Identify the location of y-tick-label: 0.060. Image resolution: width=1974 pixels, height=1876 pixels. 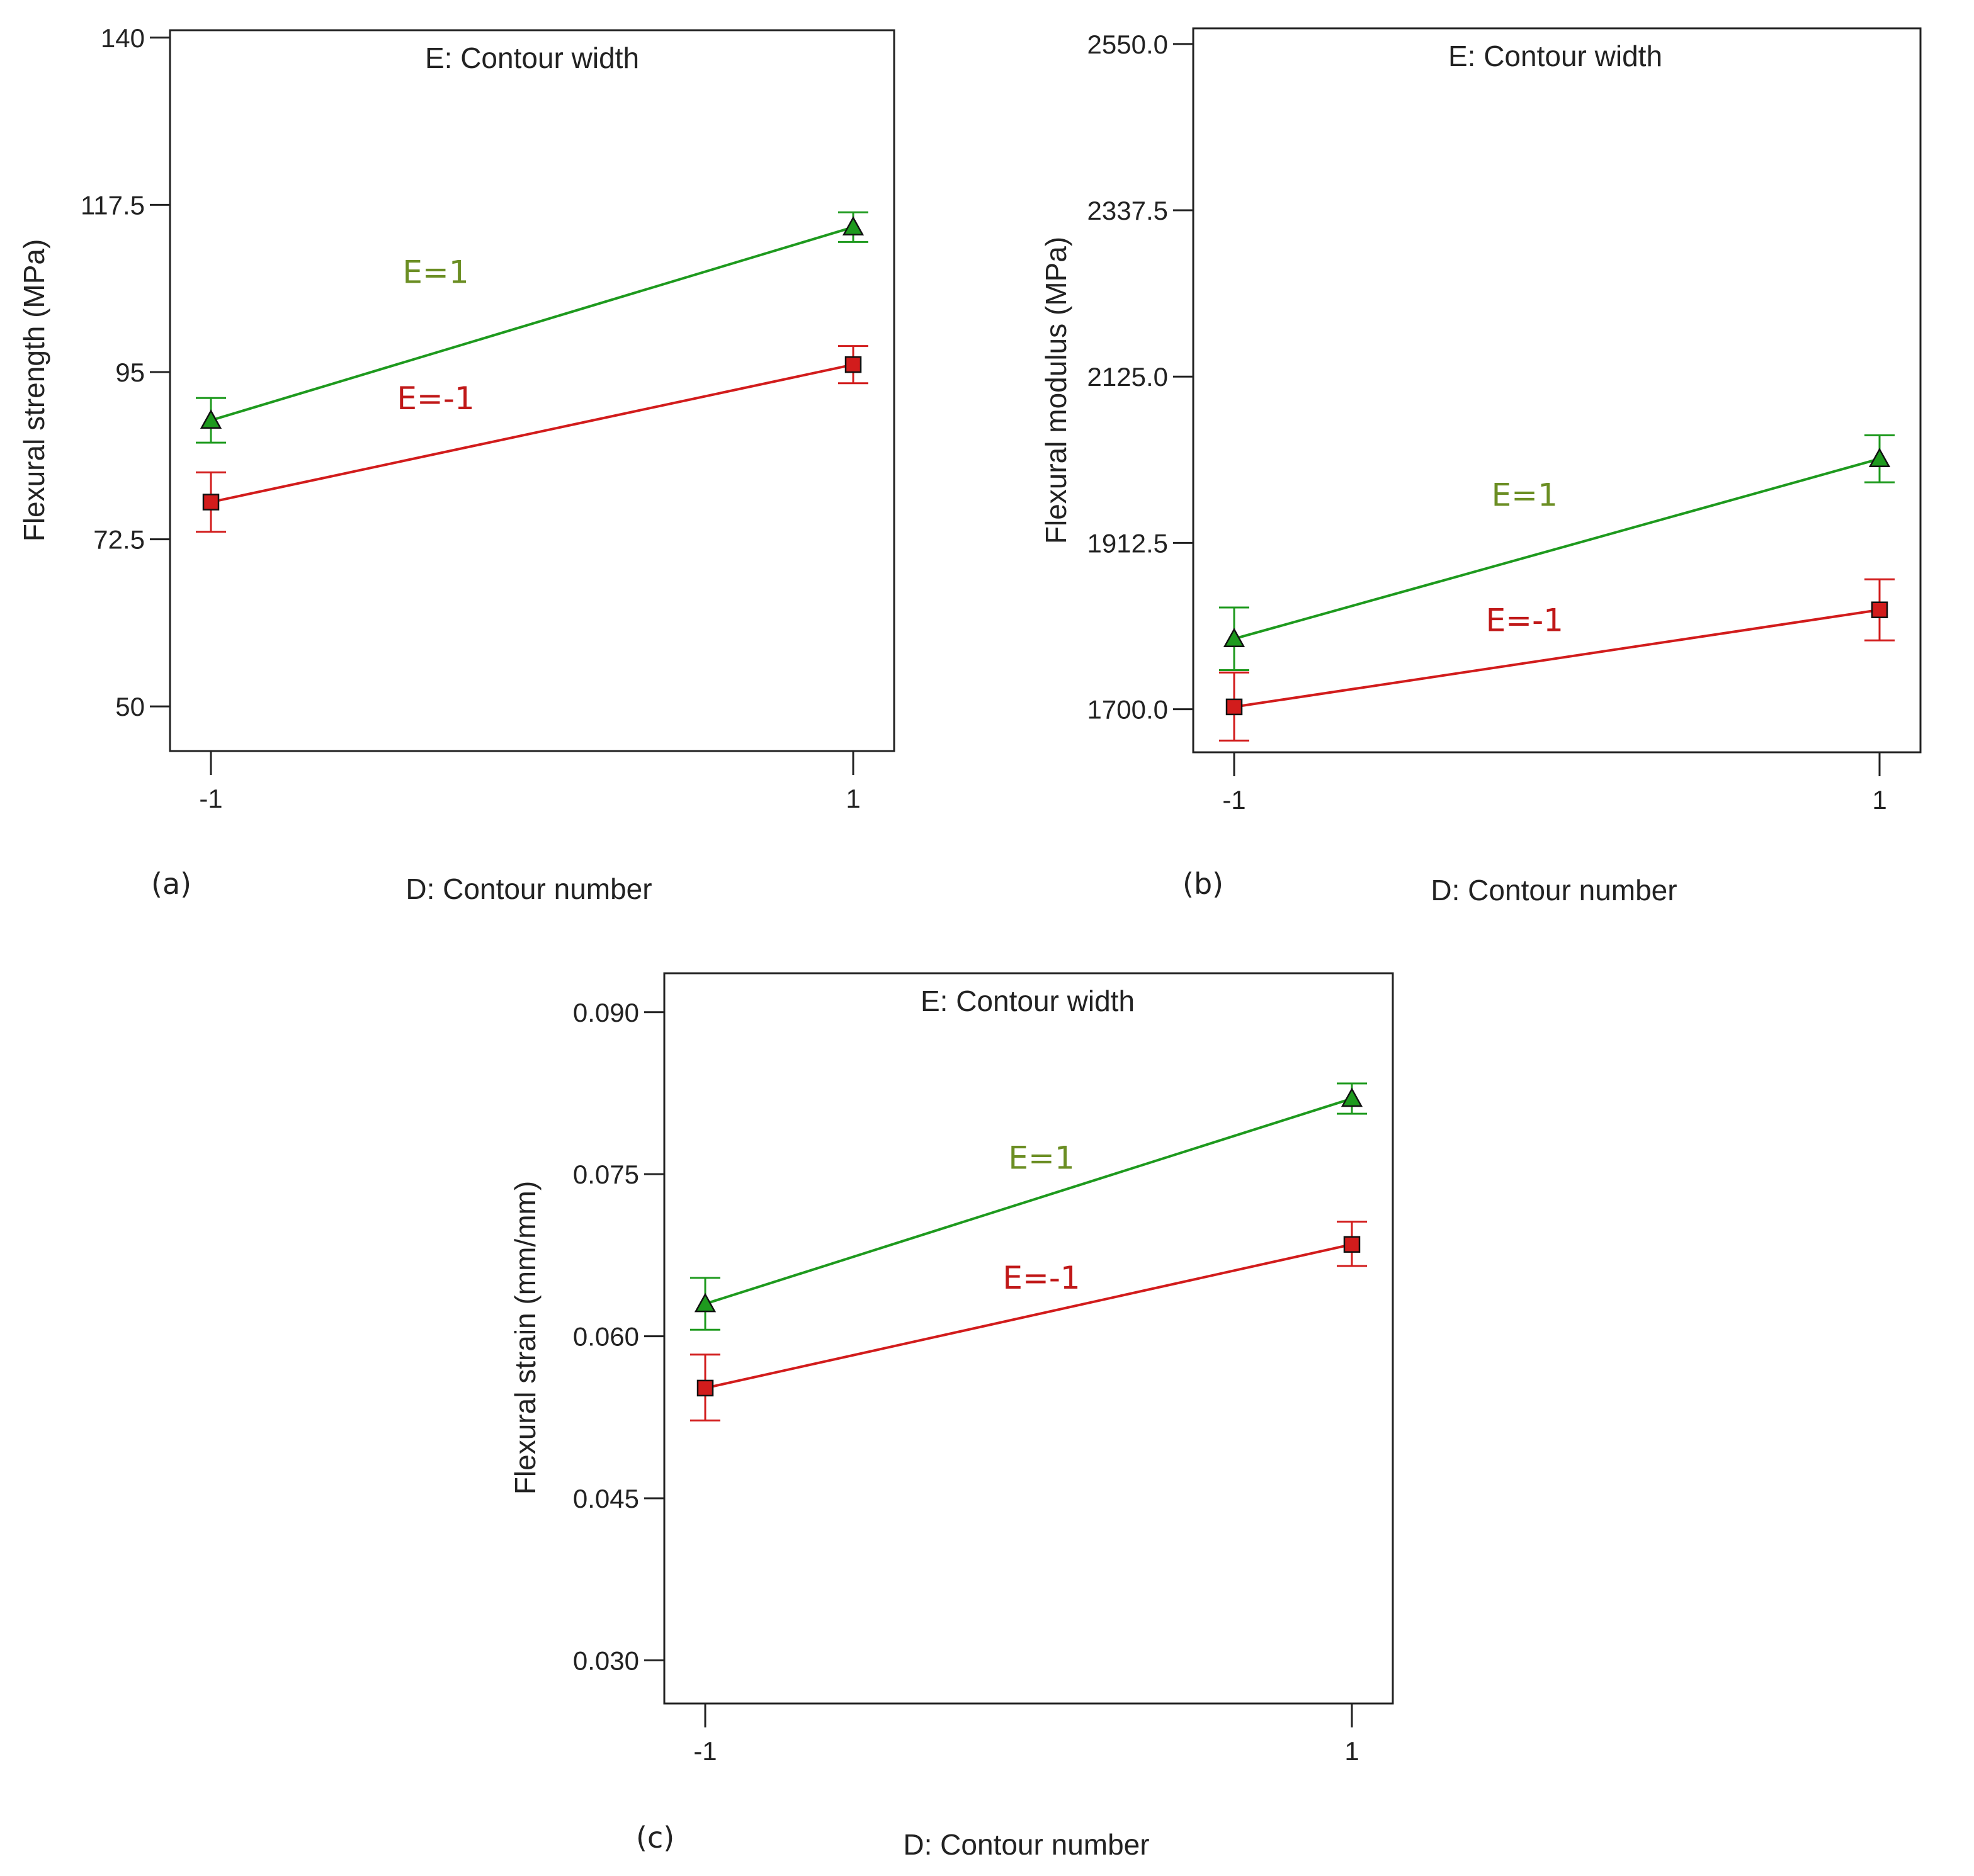
(606, 1337).